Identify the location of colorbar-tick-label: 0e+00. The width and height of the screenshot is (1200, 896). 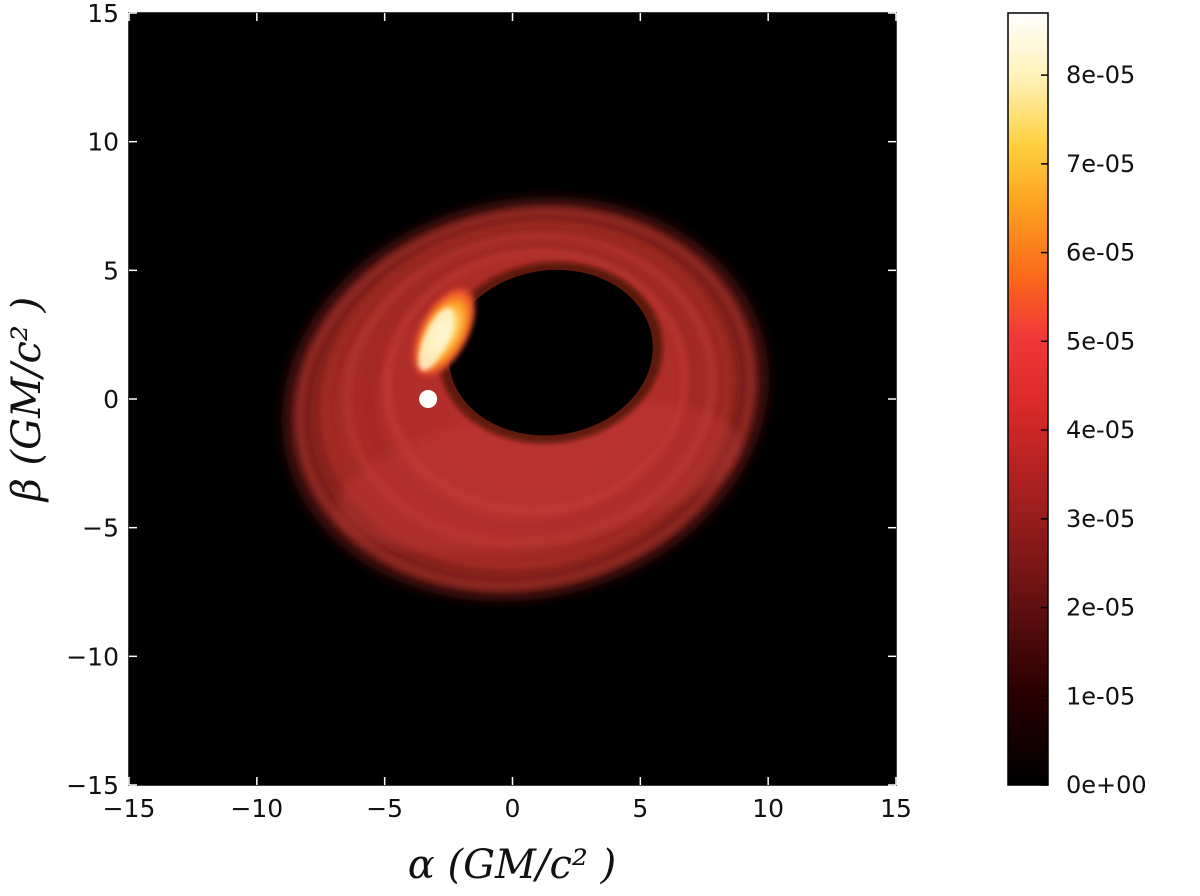
(1106, 785).